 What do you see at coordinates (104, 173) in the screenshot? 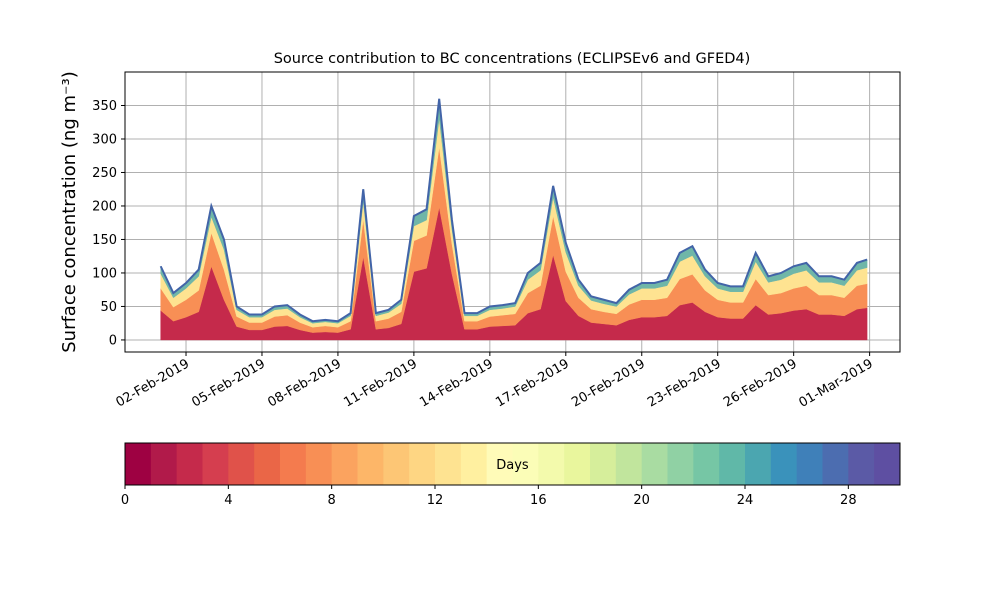
I see `y-tick-label: 250` at bounding box center [104, 173].